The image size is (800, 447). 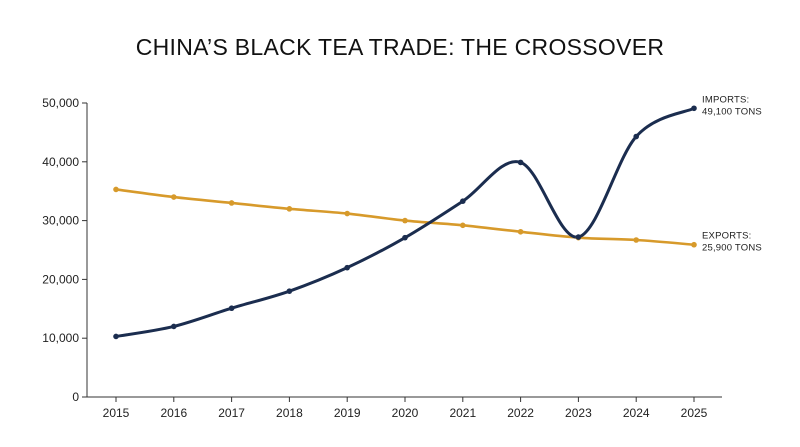 What do you see at coordinates (462, 413) in the screenshot?
I see `x-tick-label: 2021` at bounding box center [462, 413].